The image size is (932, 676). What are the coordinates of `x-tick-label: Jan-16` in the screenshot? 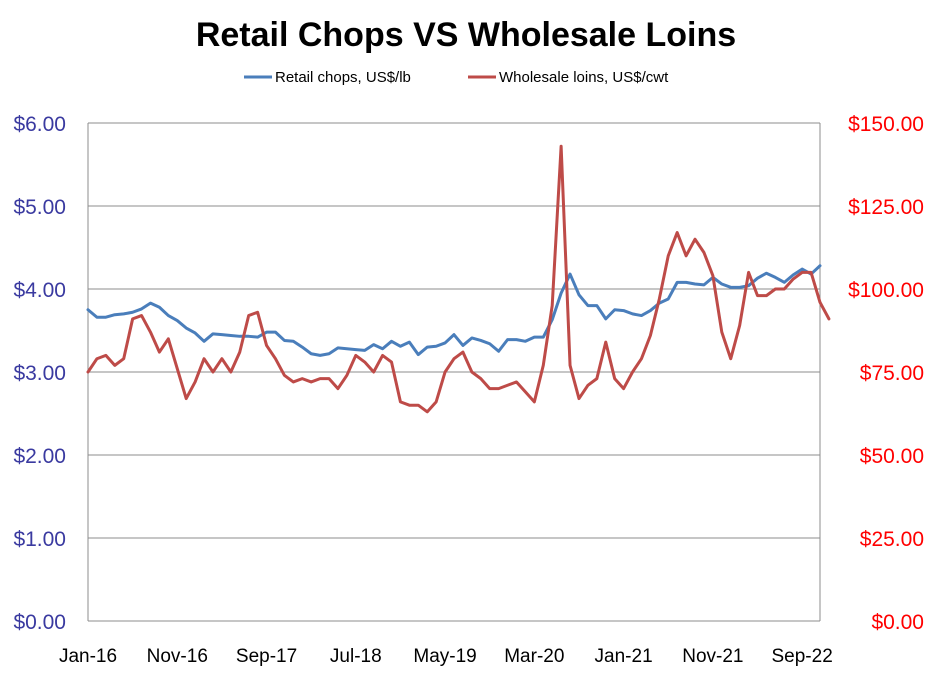 It's located at (88, 656).